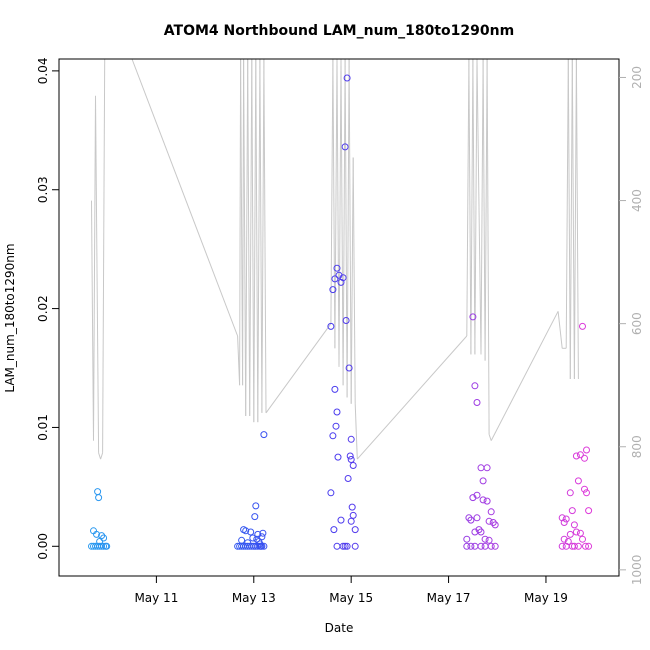 The height and width of the screenshot is (650, 650). I want to click on y2-tick-label: 200, so click(637, 77).